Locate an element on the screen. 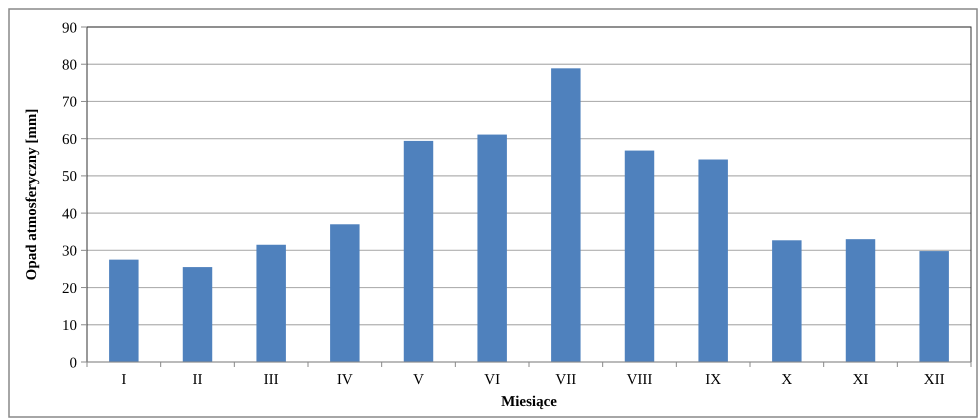 This screenshot has height=420, width=980. y-tick-label: 50 is located at coordinates (69, 177).